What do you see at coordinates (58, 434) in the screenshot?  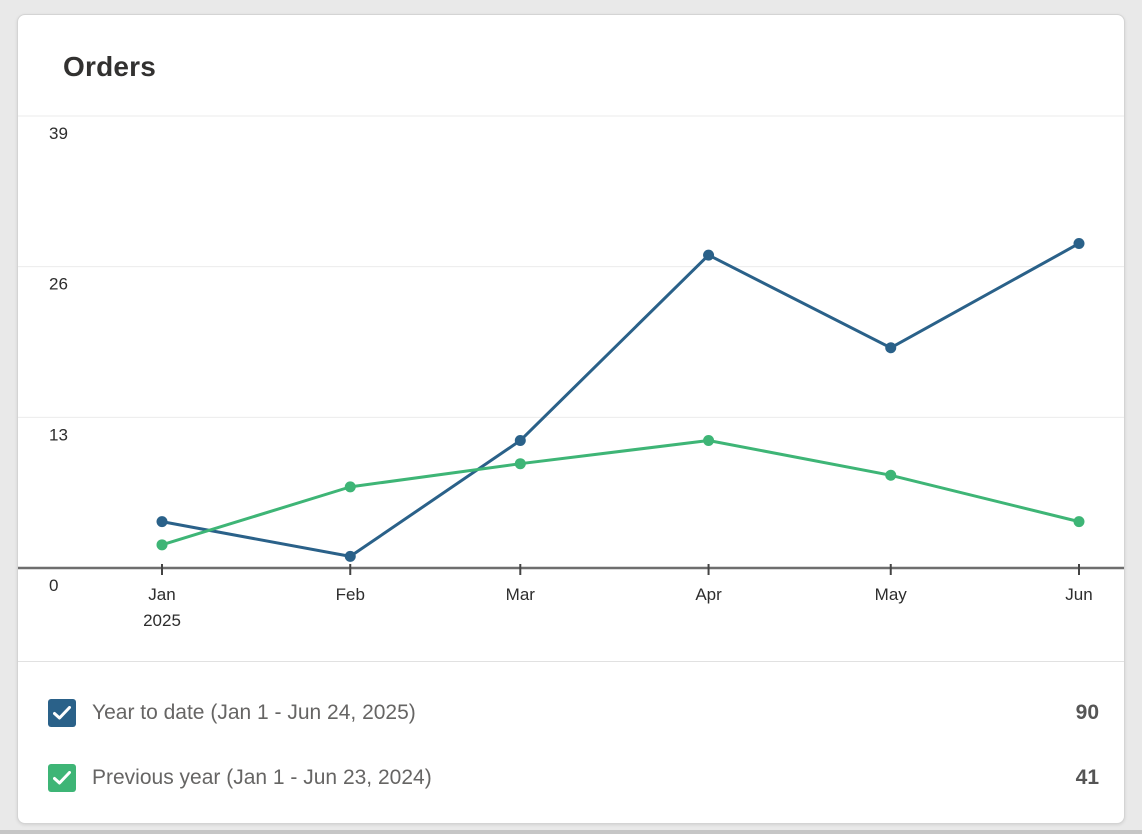 I see `y-tick-label: 13` at bounding box center [58, 434].